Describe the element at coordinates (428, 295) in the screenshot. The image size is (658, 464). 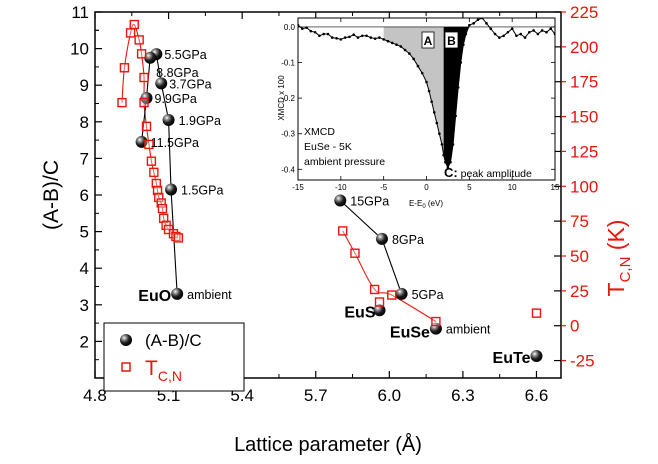
I see `point-label-5gpa: 5GPa` at that location.